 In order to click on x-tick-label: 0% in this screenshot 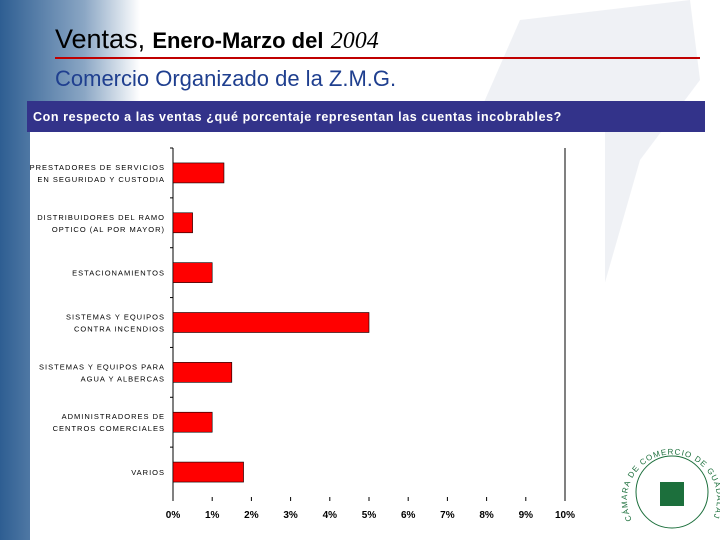, I will do `click(173, 515)`.